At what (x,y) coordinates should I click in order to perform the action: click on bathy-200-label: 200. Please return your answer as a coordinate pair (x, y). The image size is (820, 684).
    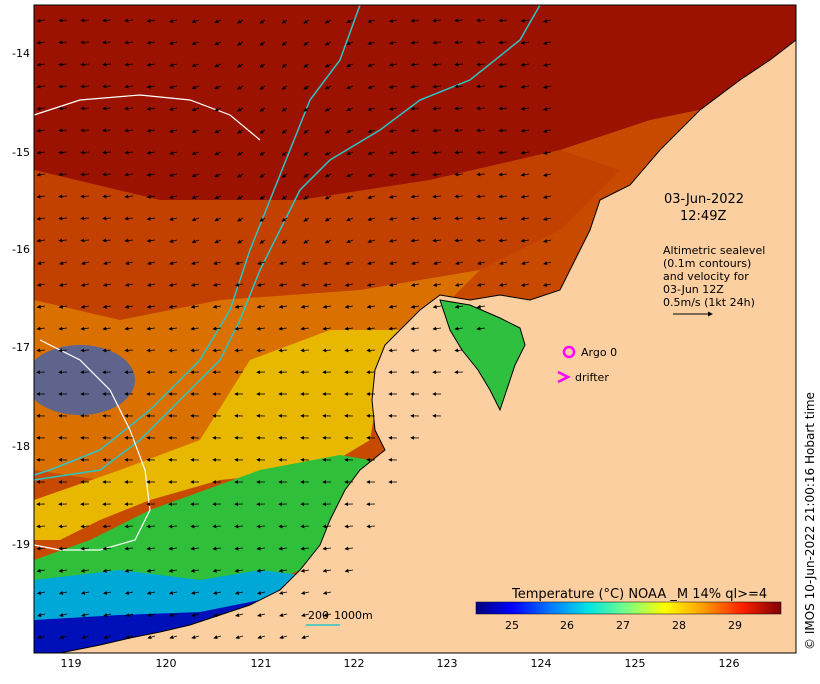
    Looking at the image, I should click on (318, 615).